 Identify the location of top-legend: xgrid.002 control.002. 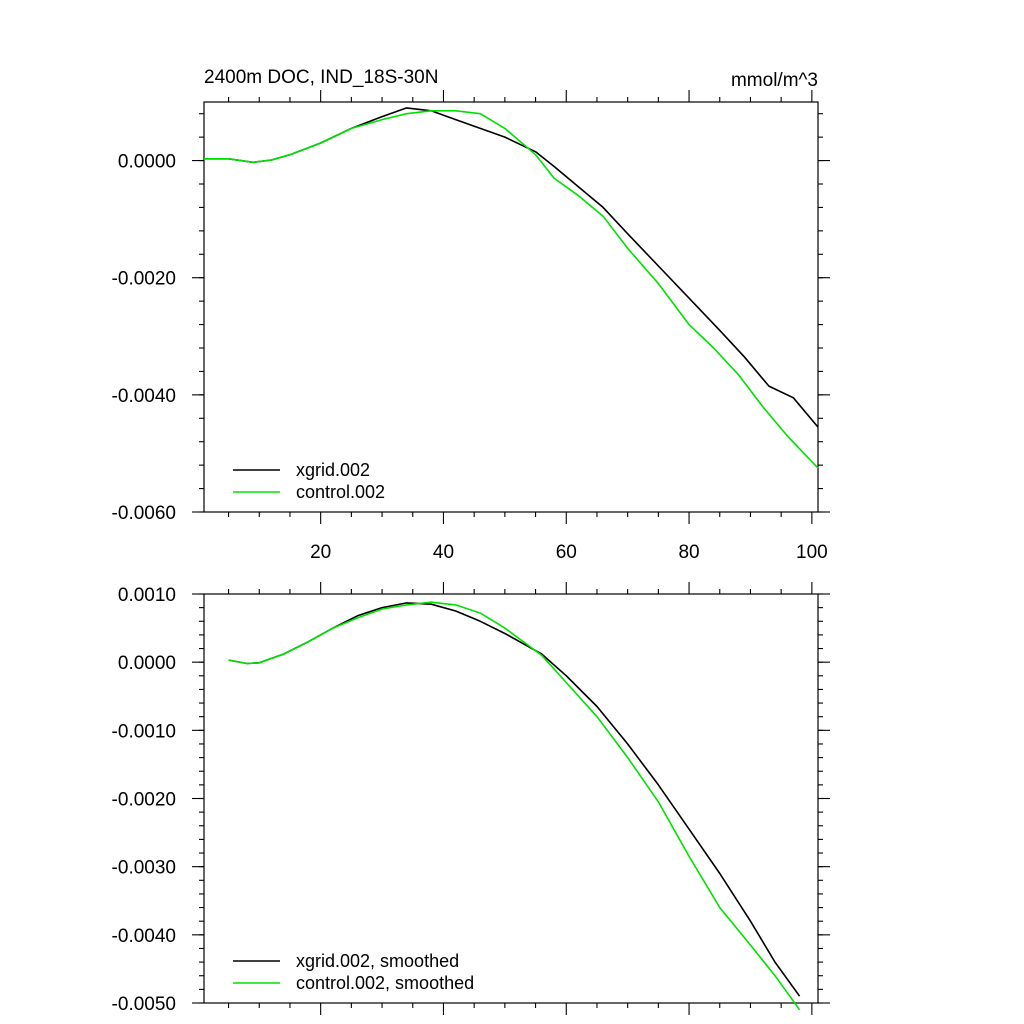
(309, 481).